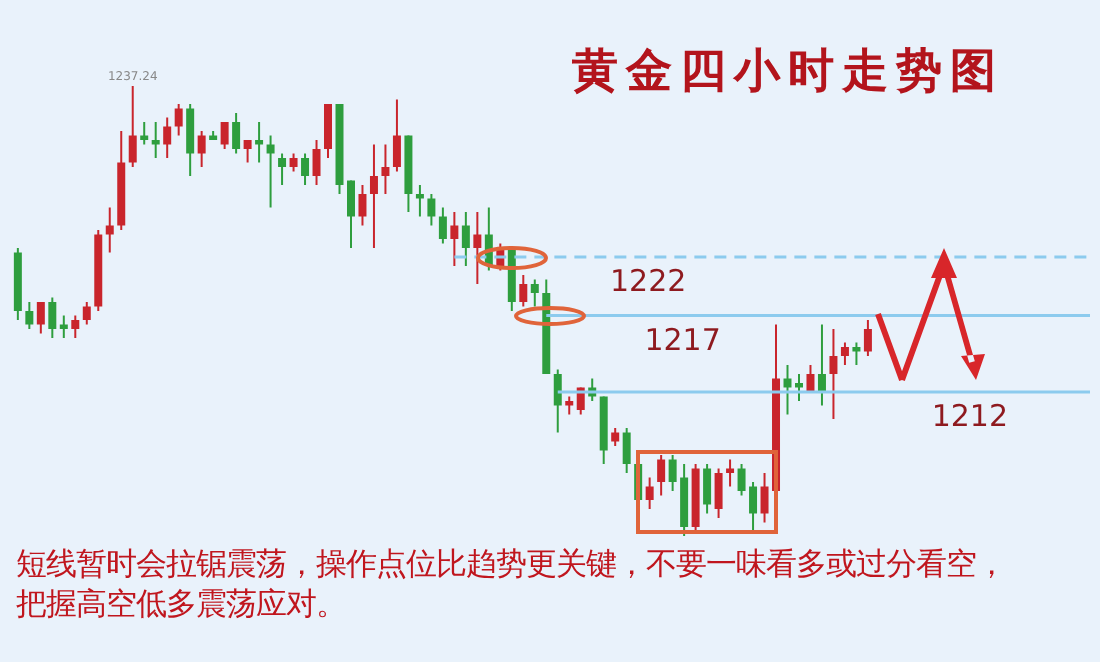 Image resolution: width=1100 pixels, height=662 pixels. What do you see at coordinates (788, 72) in the screenshot?
I see `chart-title: 黄金四小时走势图` at bounding box center [788, 72].